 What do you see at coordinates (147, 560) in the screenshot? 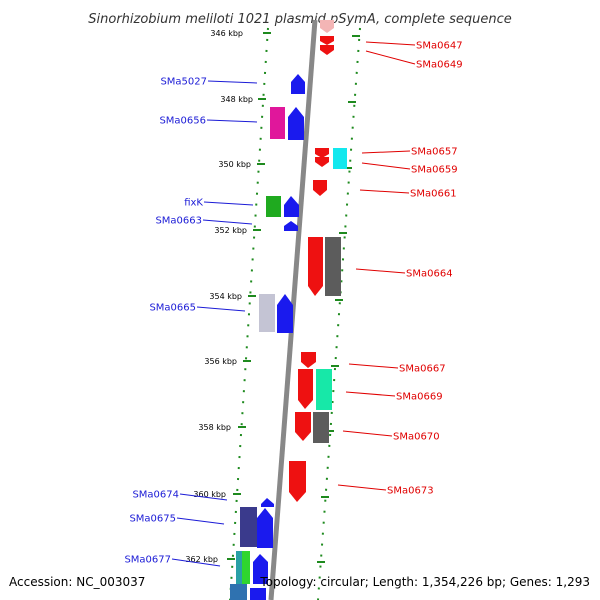
I see `gene-label-sma0677: SMa0677` at bounding box center [147, 560].